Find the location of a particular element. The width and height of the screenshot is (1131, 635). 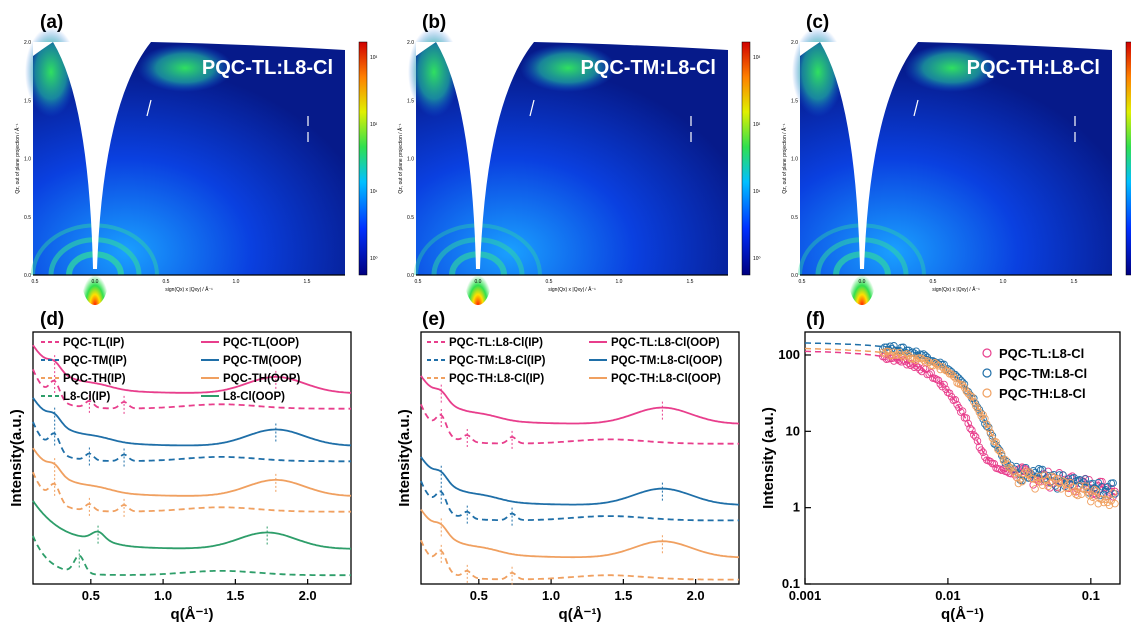

colorbar is located at coordinates (746, 158).